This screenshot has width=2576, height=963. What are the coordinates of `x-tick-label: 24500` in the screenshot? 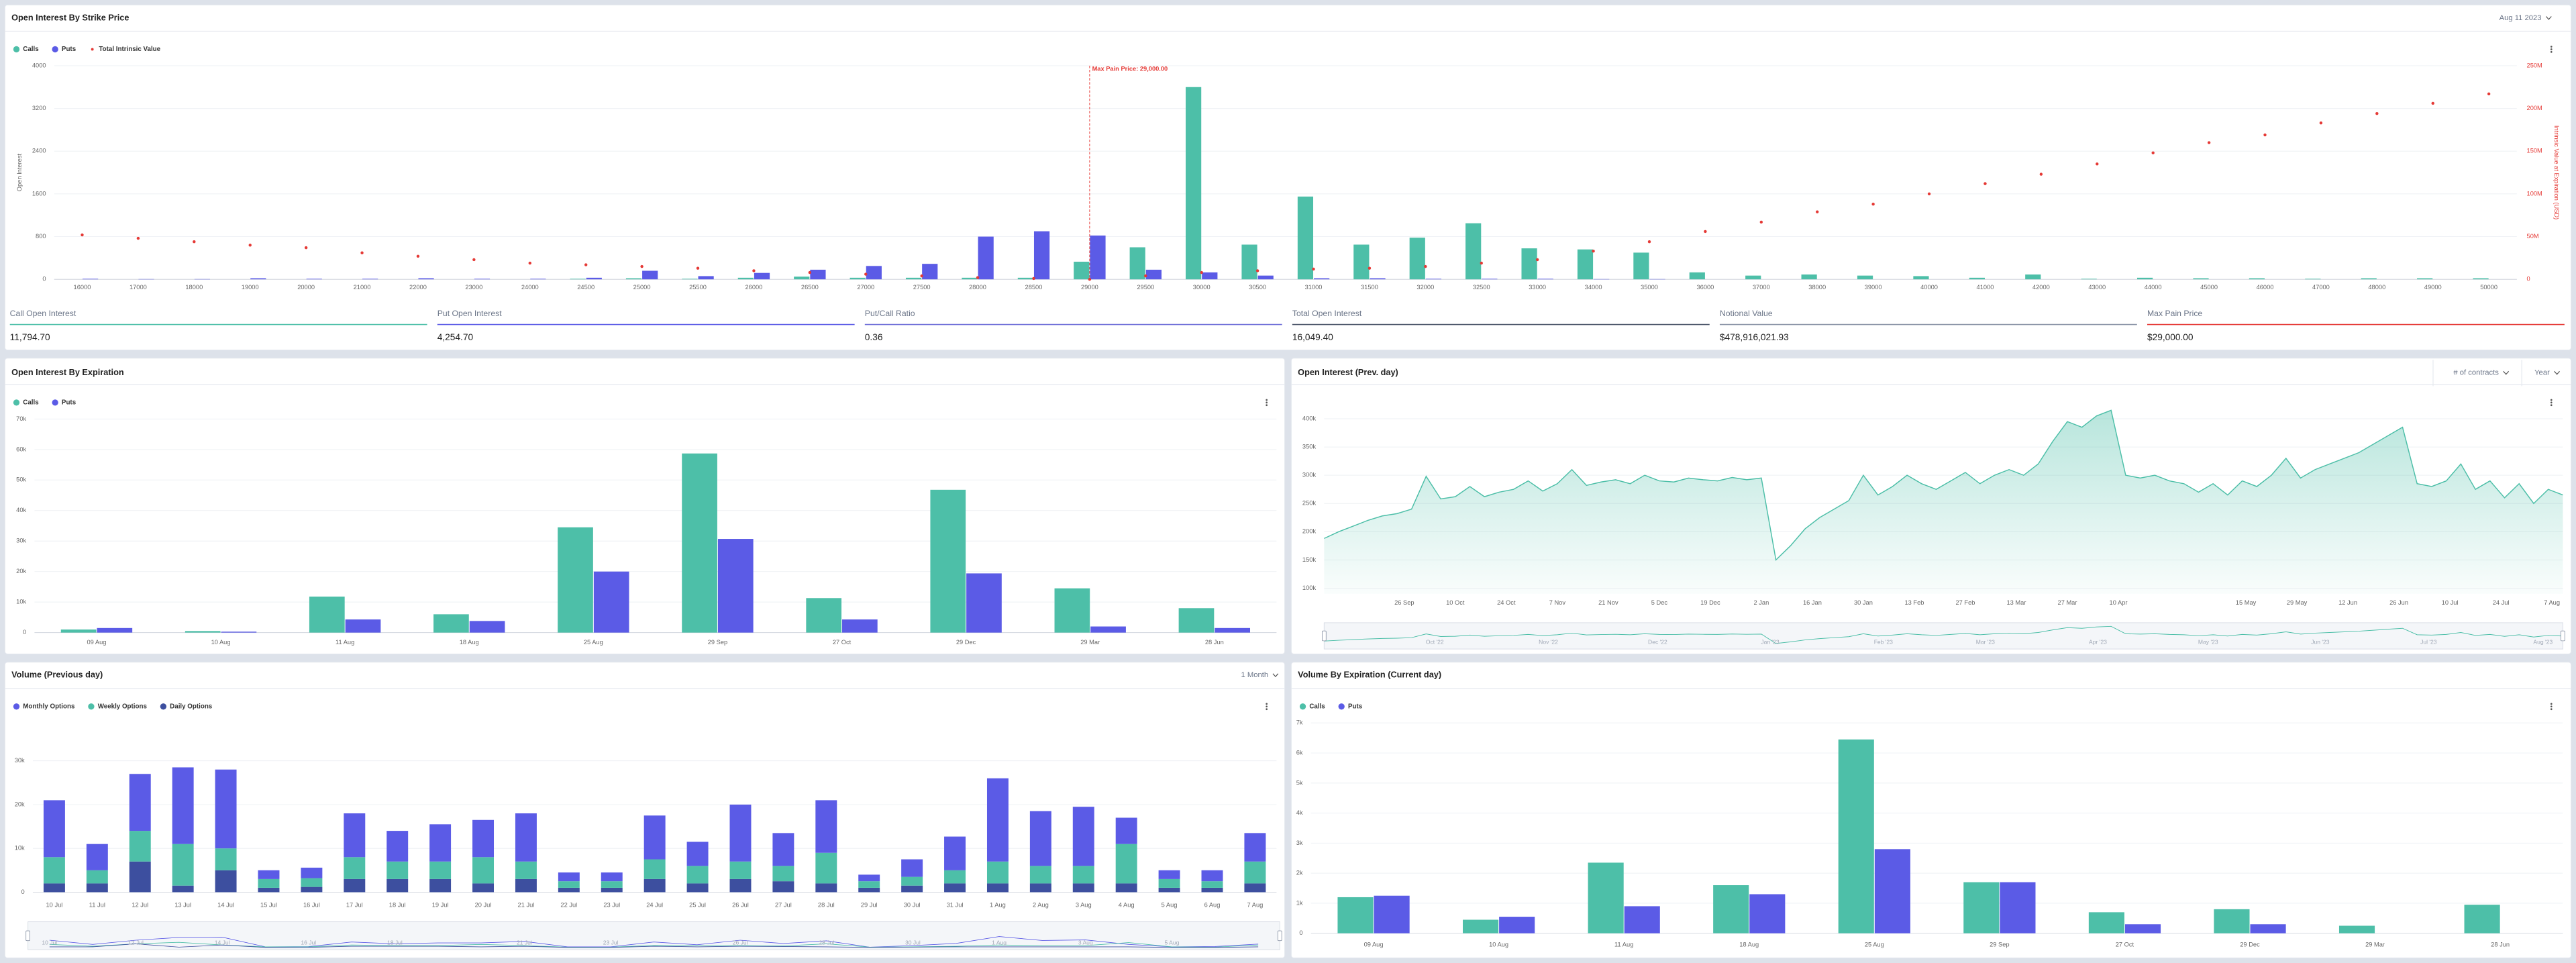 It's located at (586, 287).